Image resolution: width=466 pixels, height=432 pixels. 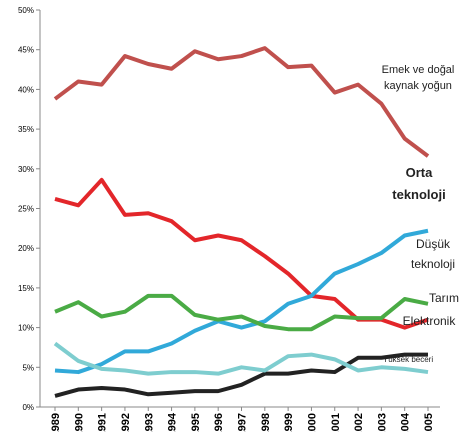 What do you see at coordinates (173, 422) in the screenshot?
I see `x-tick-label: 1994` at bounding box center [173, 422].